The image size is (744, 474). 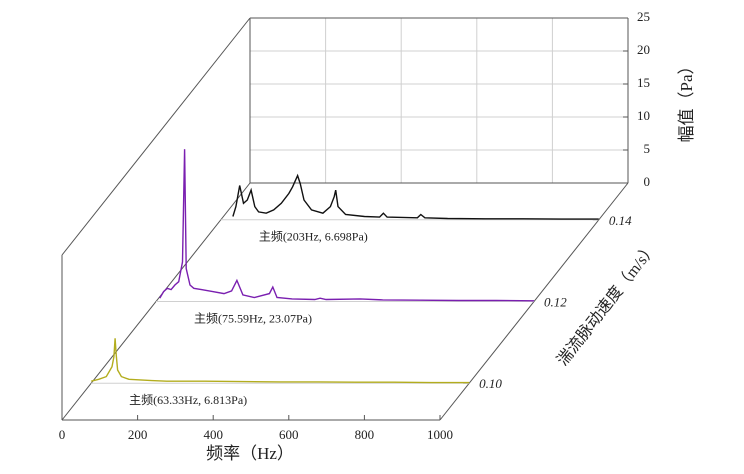 What do you see at coordinates (313, 237) in the screenshot?
I see `peak-label: 主频(203Hz, 6.698Pa)` at bounding box center [313, 237].